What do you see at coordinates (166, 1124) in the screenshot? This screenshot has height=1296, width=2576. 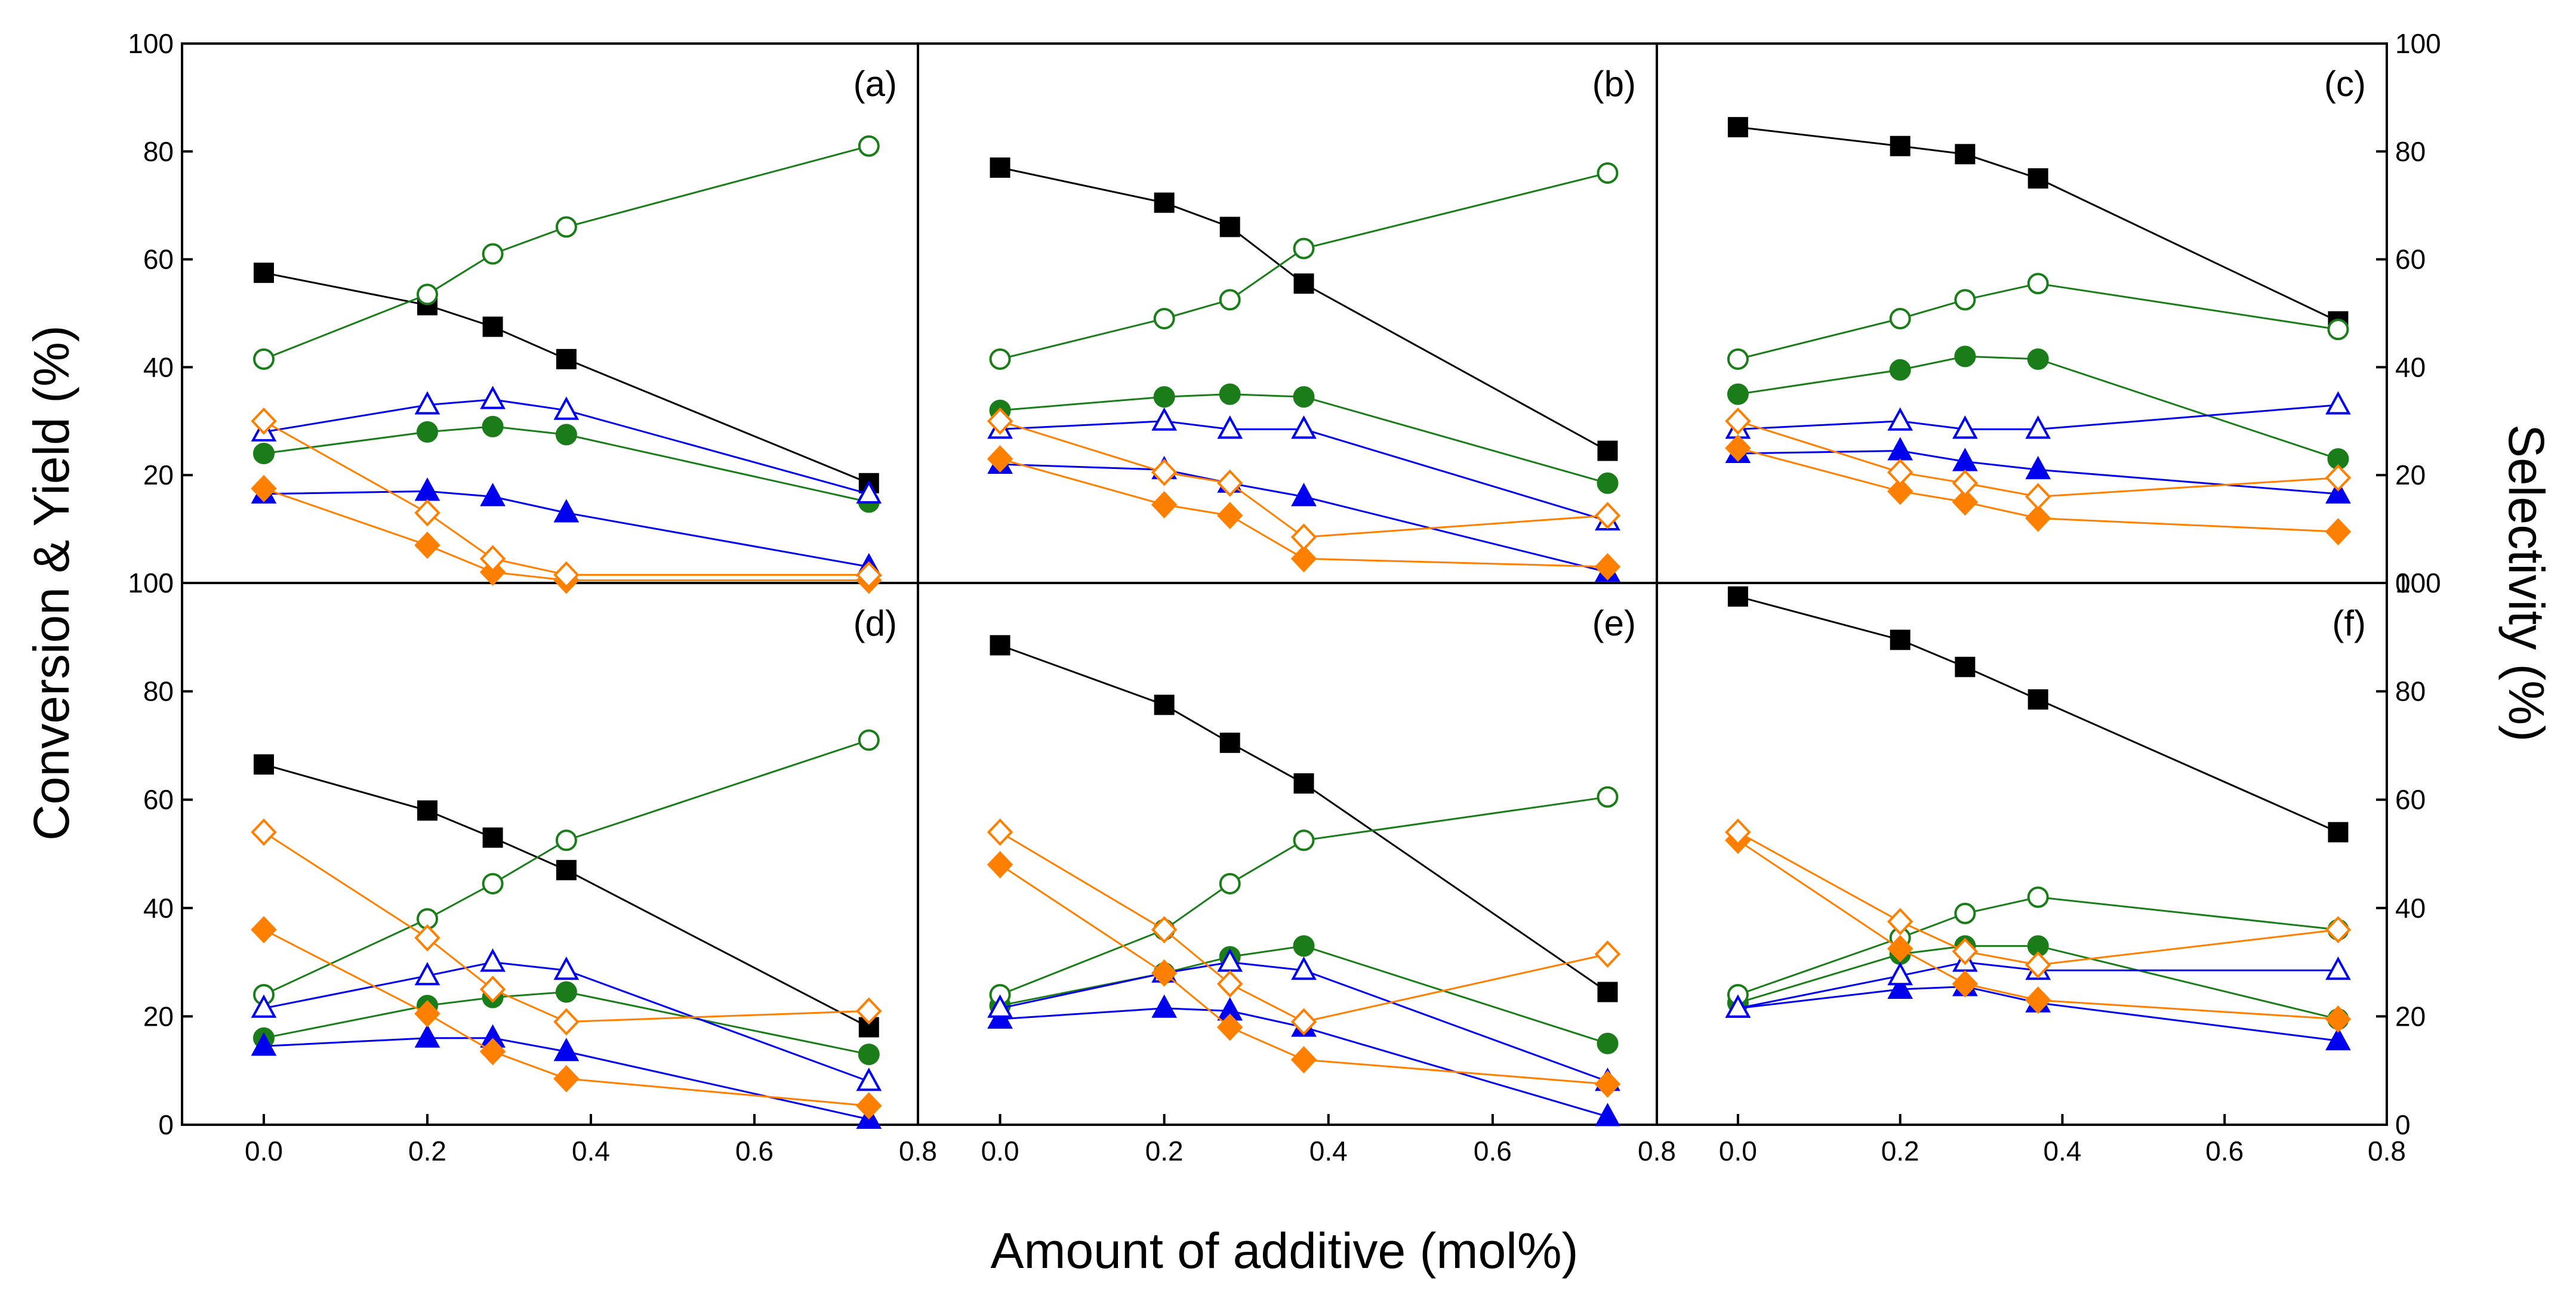 I see `y-tick-label-left: 0` at bounding box center [166, 1124].